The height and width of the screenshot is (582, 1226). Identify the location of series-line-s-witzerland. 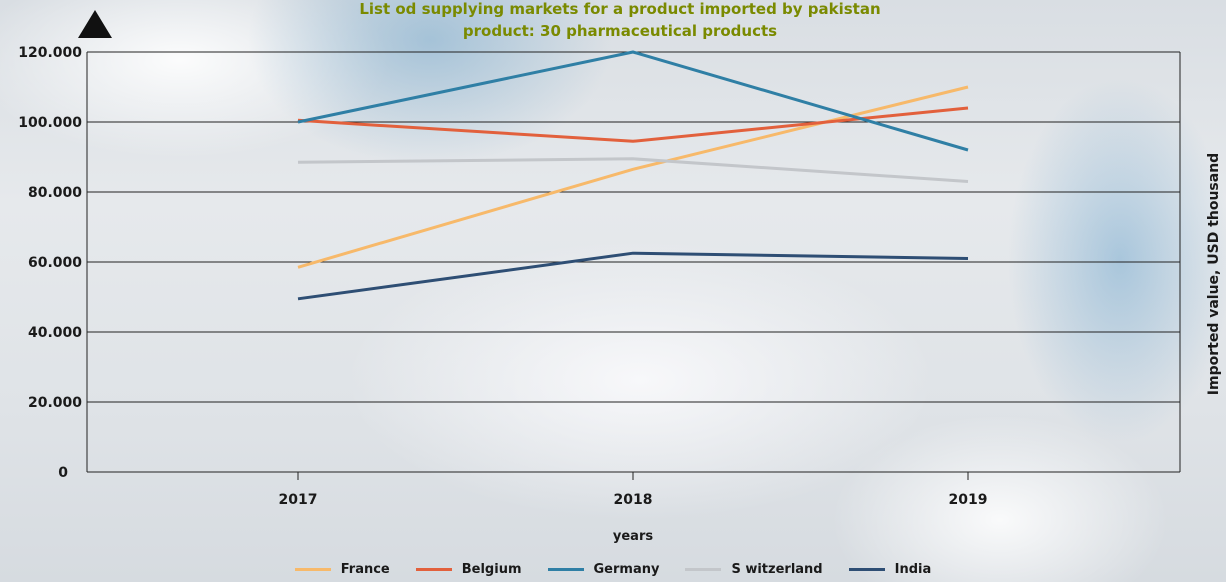
(633, 170).